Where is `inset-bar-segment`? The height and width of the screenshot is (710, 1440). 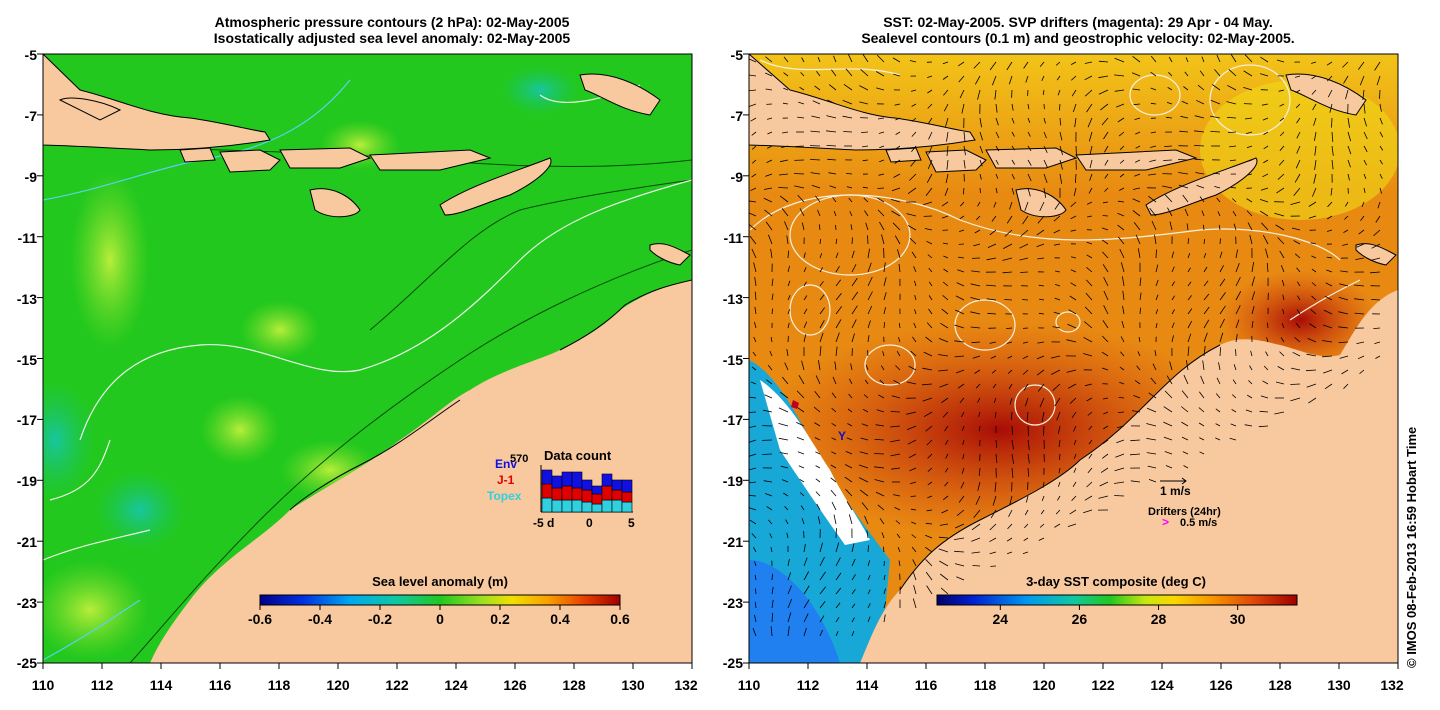
inset-bar-segment is located at coordinates (547, 491).